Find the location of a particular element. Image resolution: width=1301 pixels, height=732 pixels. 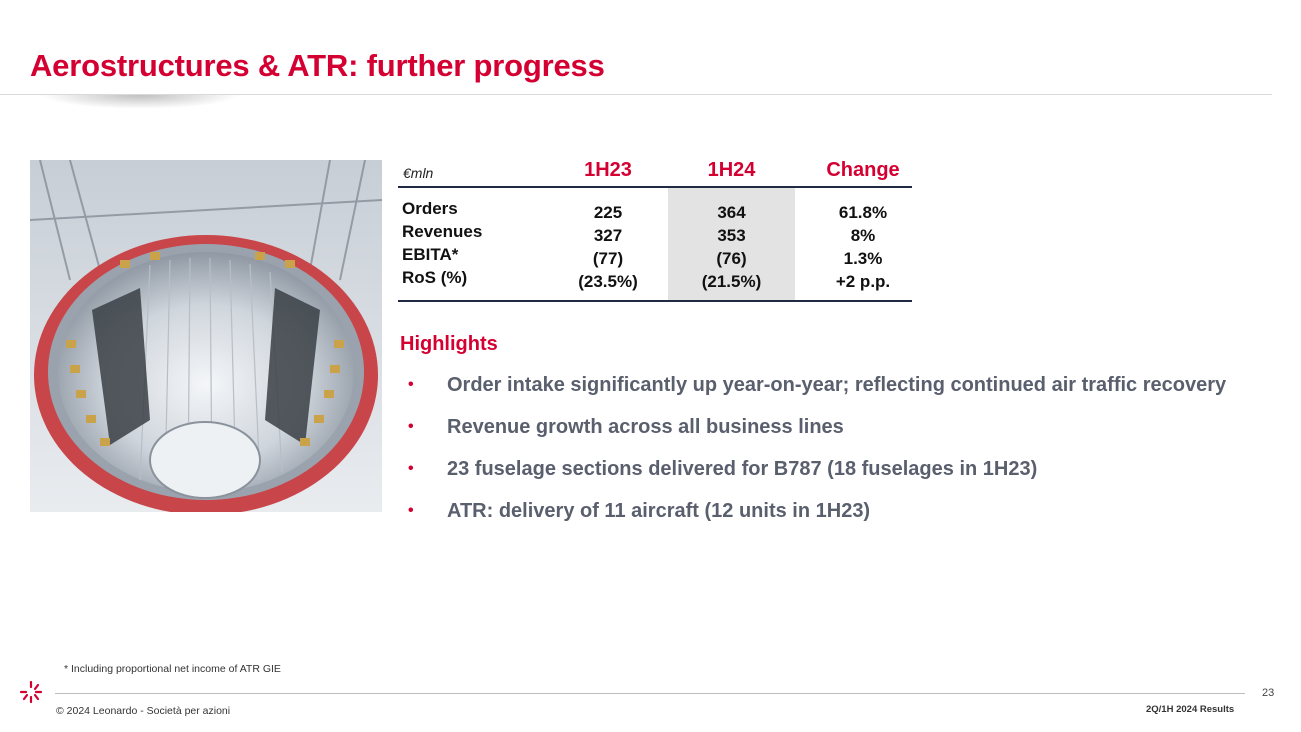

leonardo-logo is located at coordinates (31, 692).